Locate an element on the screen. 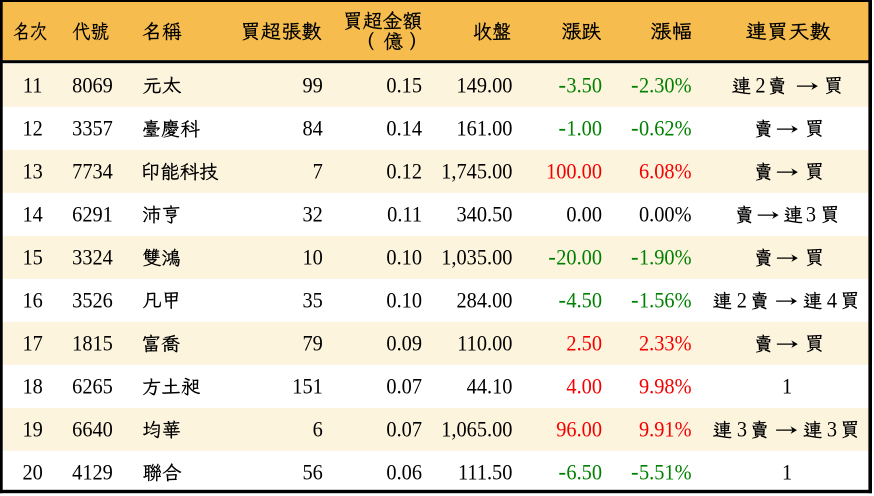 The height and width of the screenshot is (496, 874). svg-text: 3.50 is located at coordinates (584, 85).